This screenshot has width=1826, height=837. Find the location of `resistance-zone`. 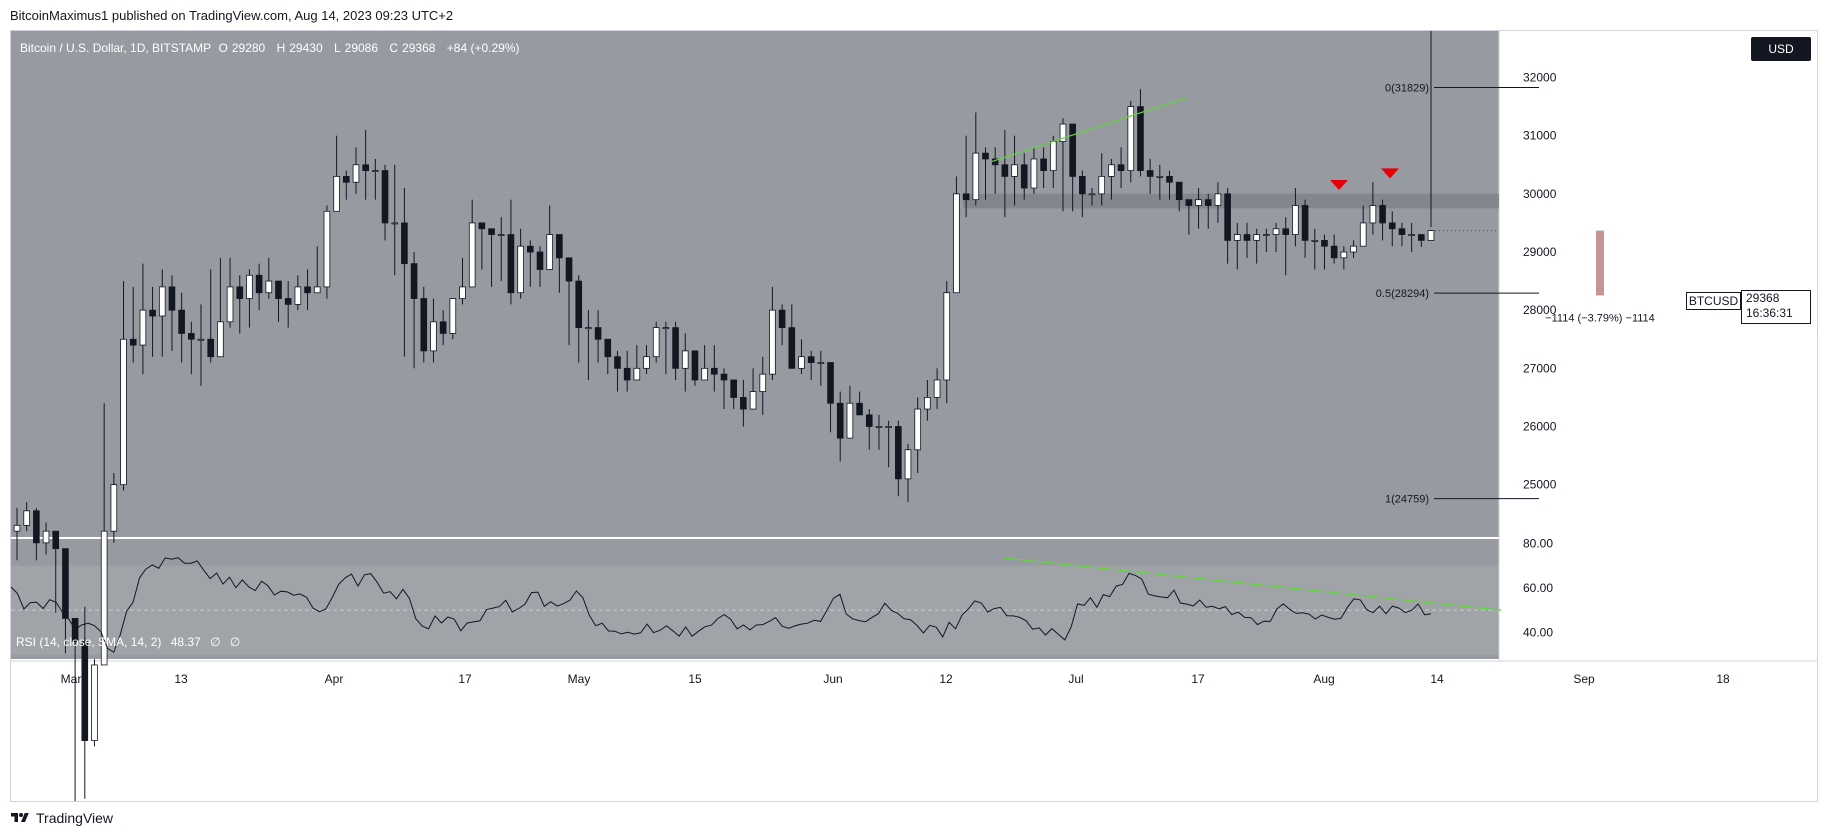

resistance-zone is located at coordinates (1231, 201).